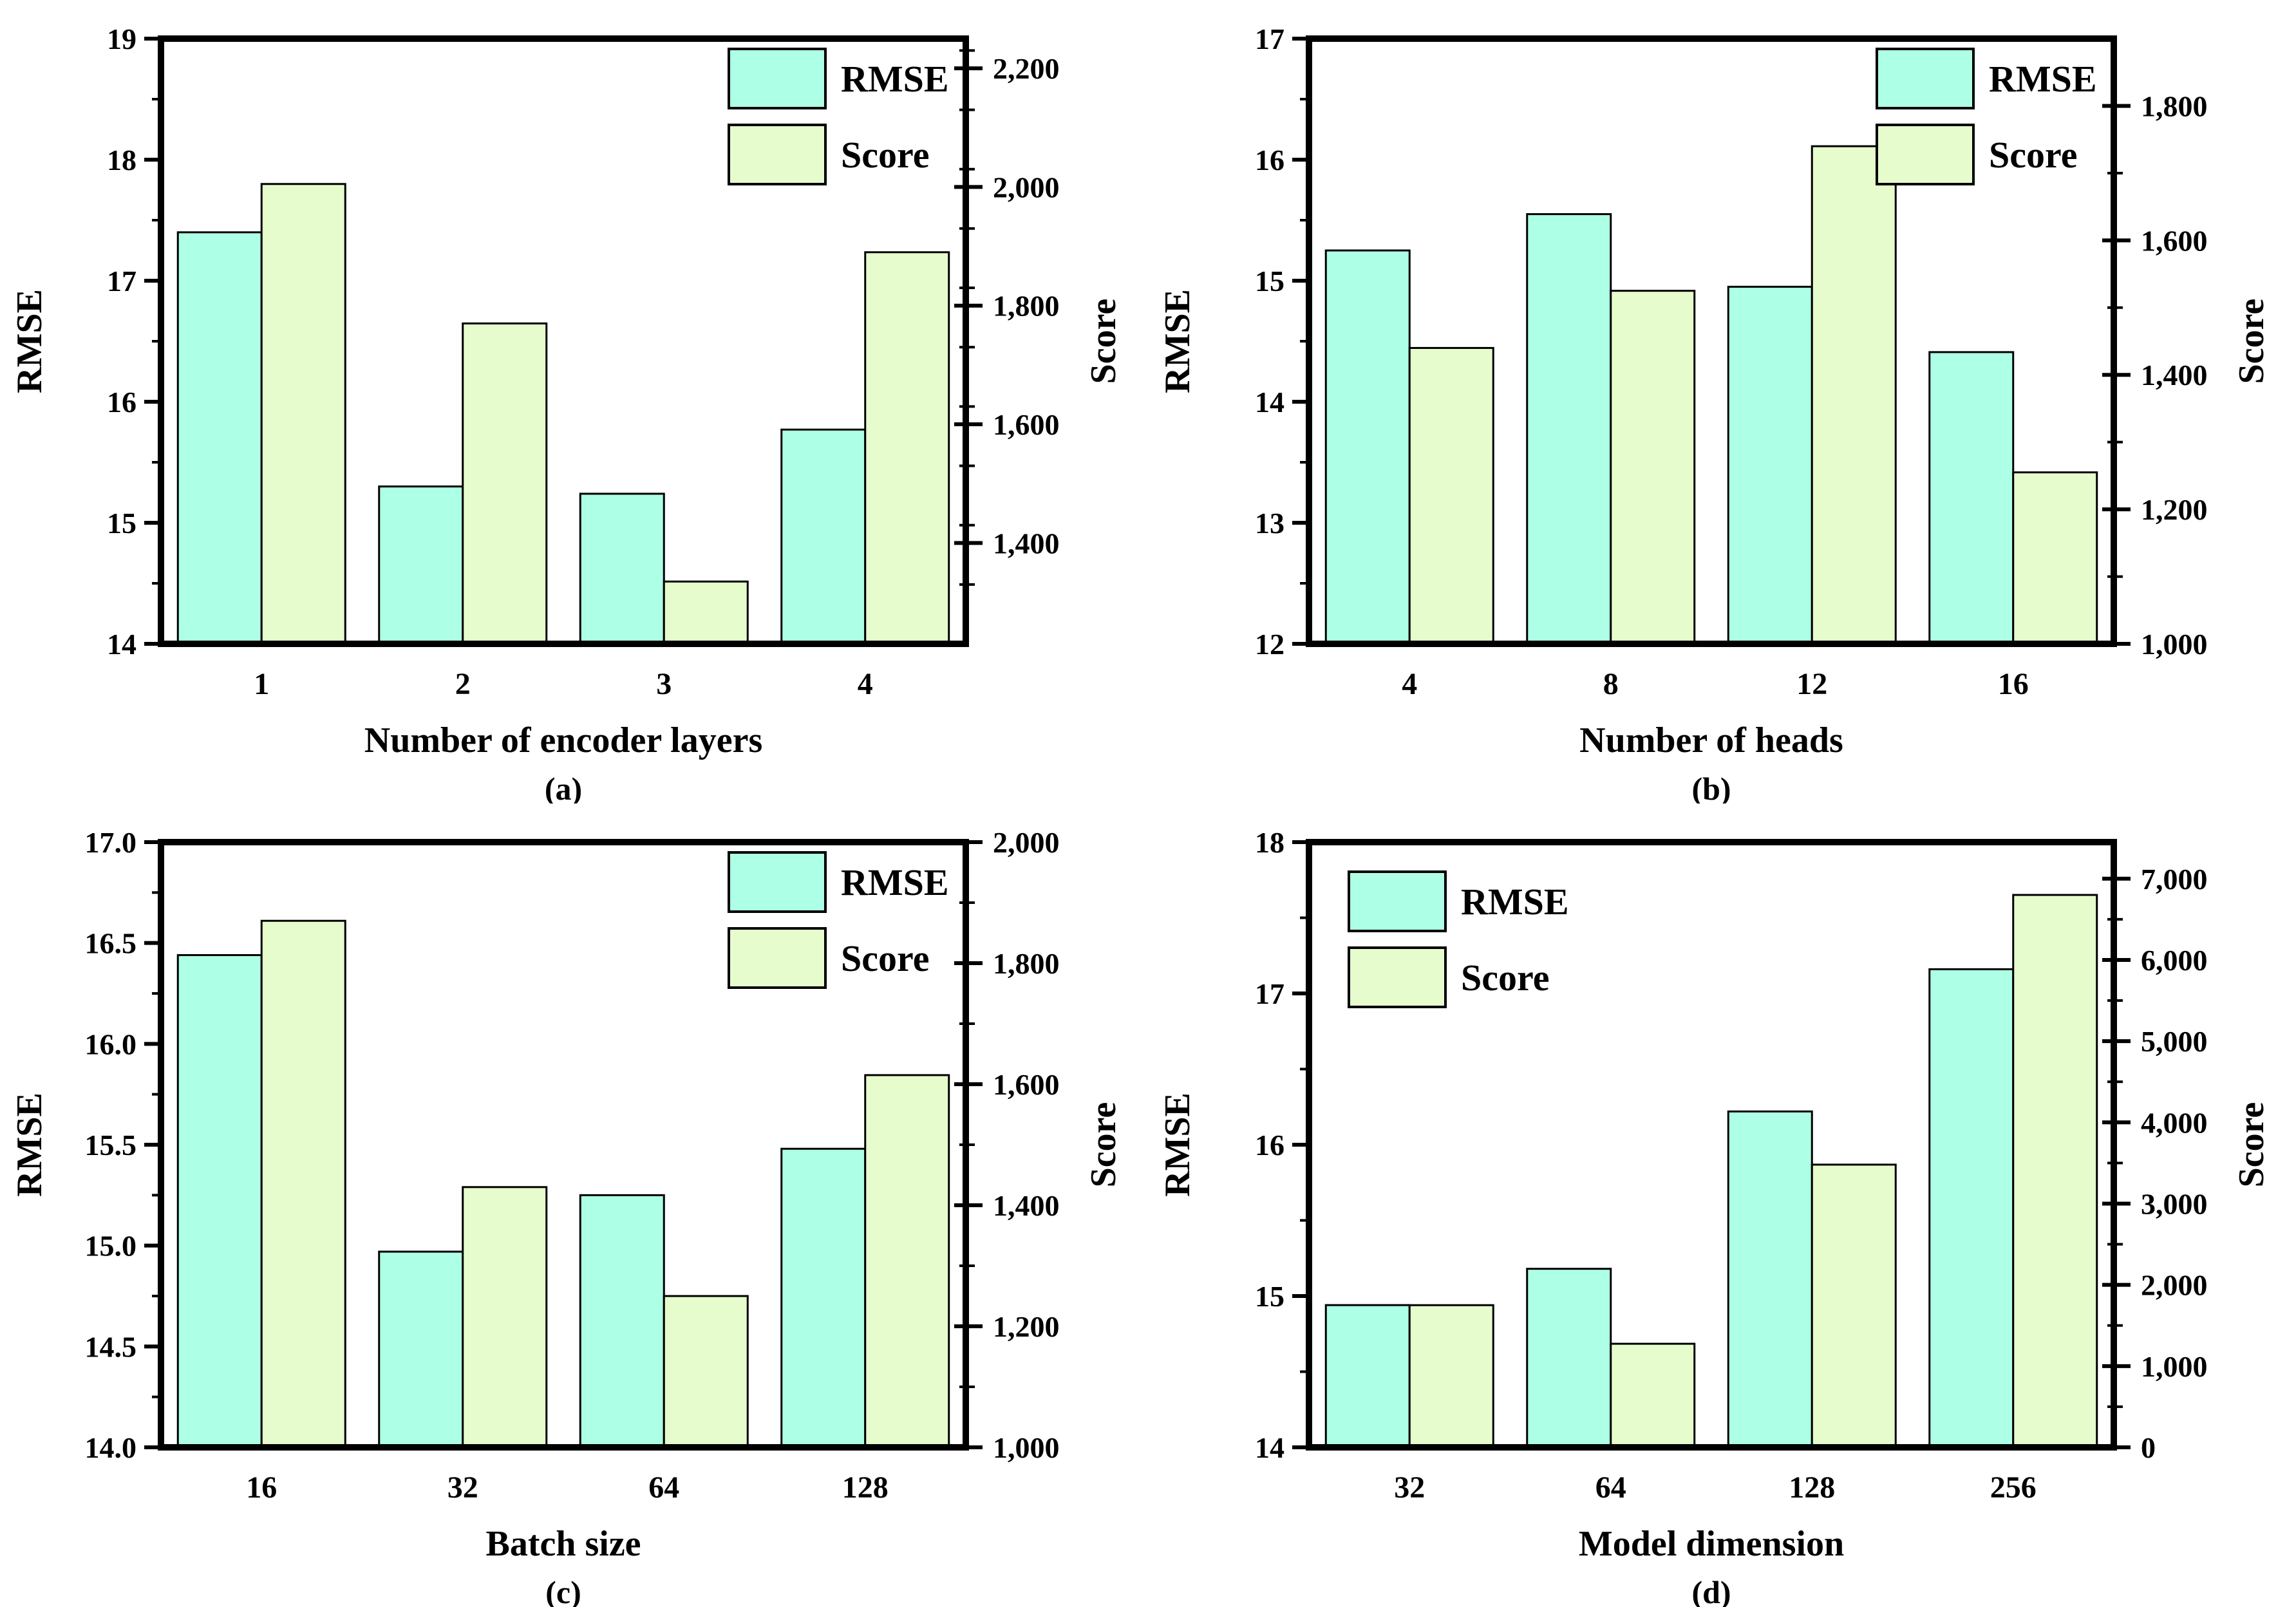 This screenshot has height=1607, width=2296. I want to click on category-label: 4, so click(1409, 684).